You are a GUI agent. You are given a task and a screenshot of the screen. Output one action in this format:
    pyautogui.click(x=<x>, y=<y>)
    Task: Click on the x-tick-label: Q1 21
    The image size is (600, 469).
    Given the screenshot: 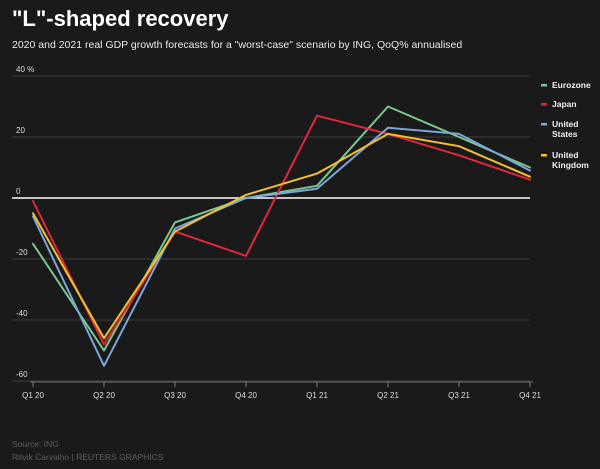 What is the action you would take?
    pyautogui.click(x=317, y=395)
    